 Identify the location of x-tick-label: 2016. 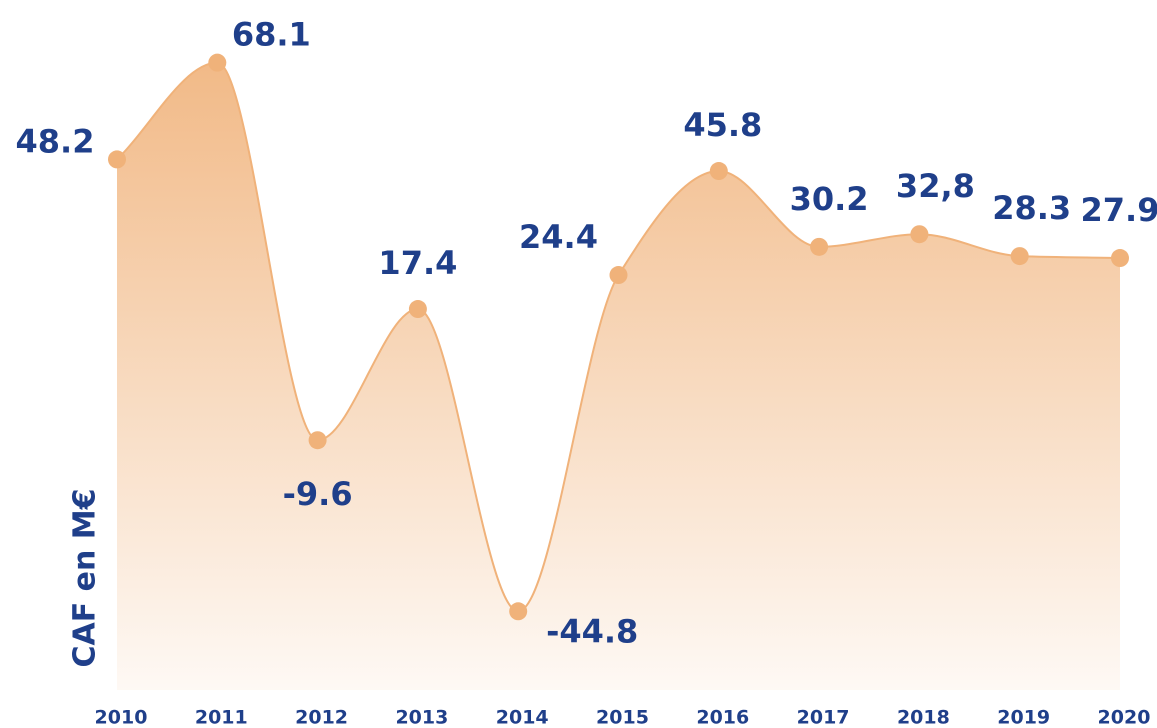
(722, 717).